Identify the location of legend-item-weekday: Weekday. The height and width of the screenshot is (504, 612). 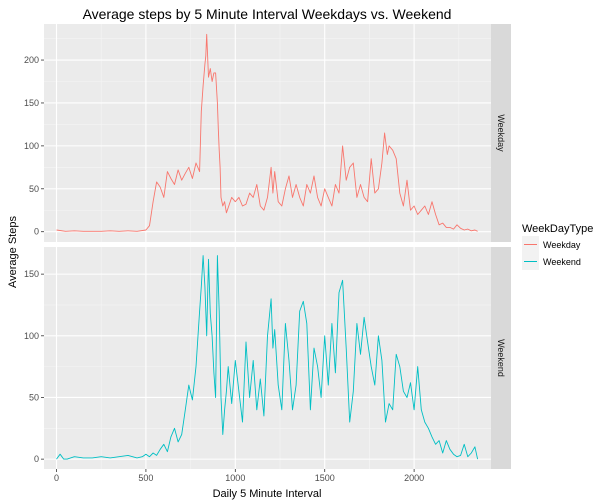
(551, 244).